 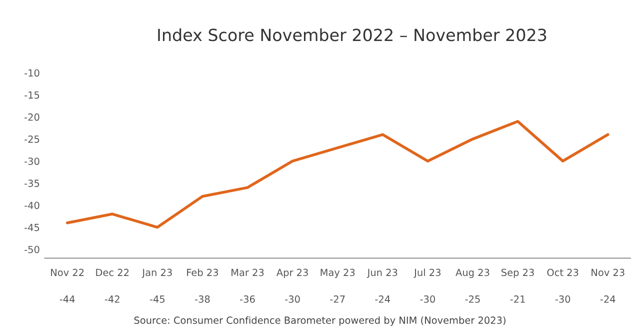 I want to click on data-label: -25, so click(x=472, y=299).